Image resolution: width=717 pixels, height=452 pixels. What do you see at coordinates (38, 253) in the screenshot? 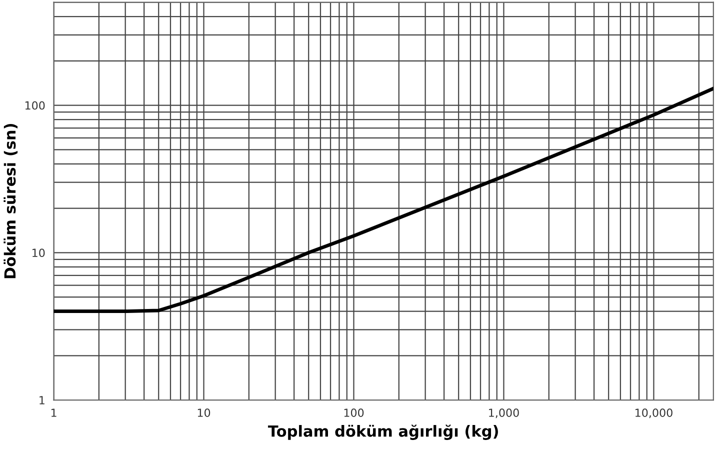
I see `y-tick-label: 10` at bounding box center [38, 253].